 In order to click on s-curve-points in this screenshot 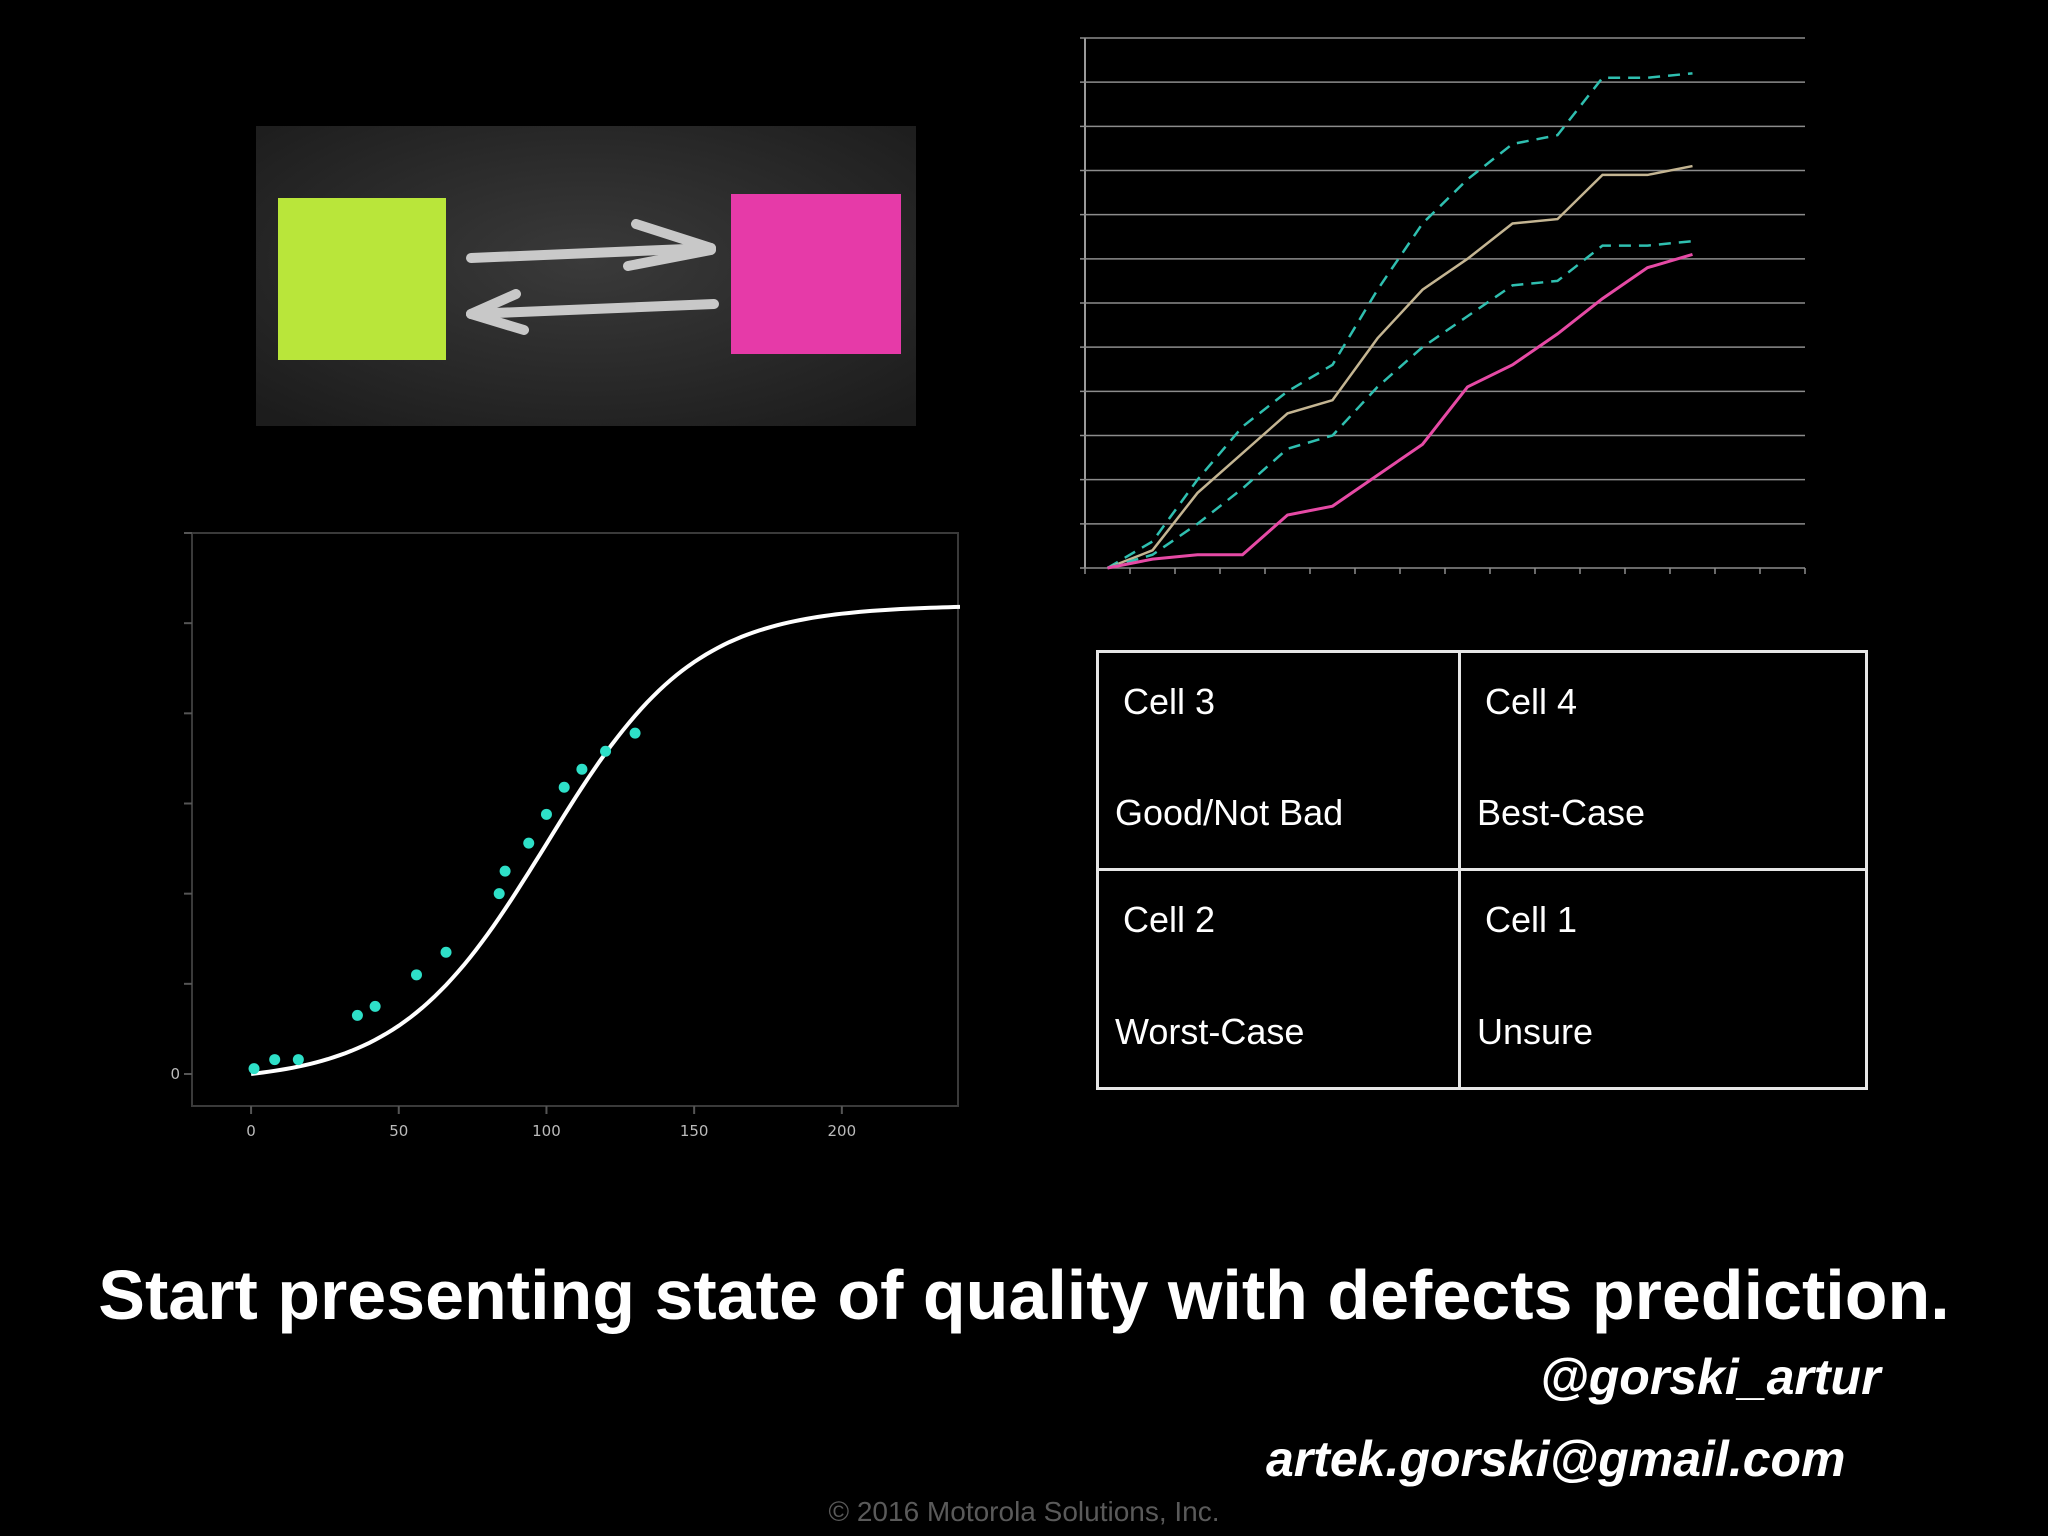, I will do `click(444, 901)`.